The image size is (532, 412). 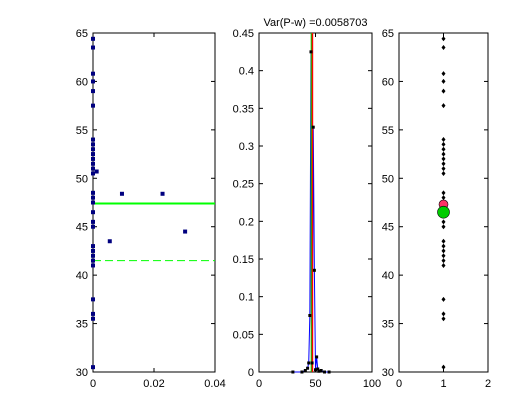 I want to click on chart-title: Var(P-w) =0.0058703, so click(x=315, y=23).